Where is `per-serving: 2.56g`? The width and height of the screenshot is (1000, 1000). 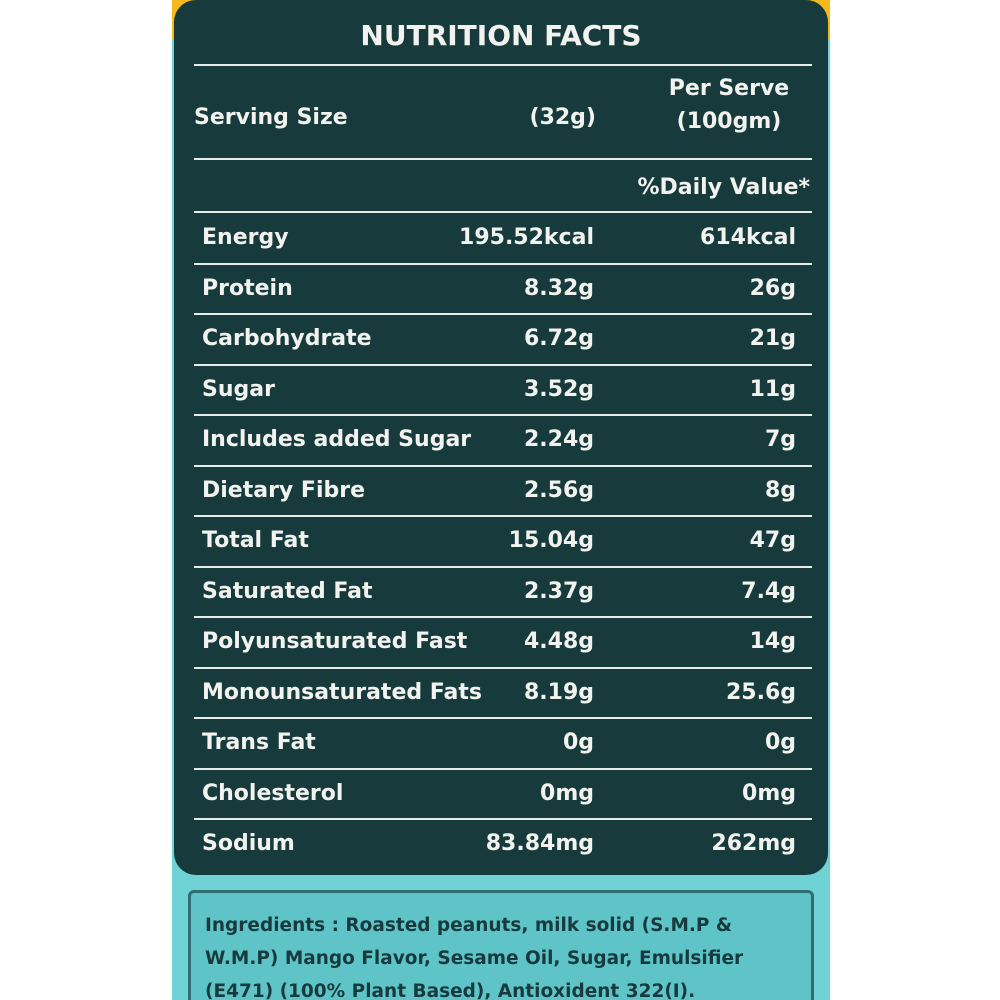 per-serving: 2.56g is located at coordinates (558, 490).